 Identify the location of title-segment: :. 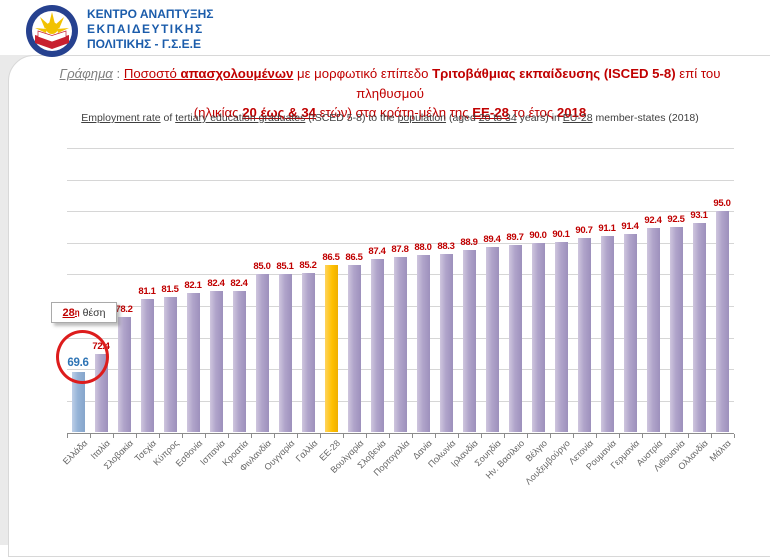
(118, 73).